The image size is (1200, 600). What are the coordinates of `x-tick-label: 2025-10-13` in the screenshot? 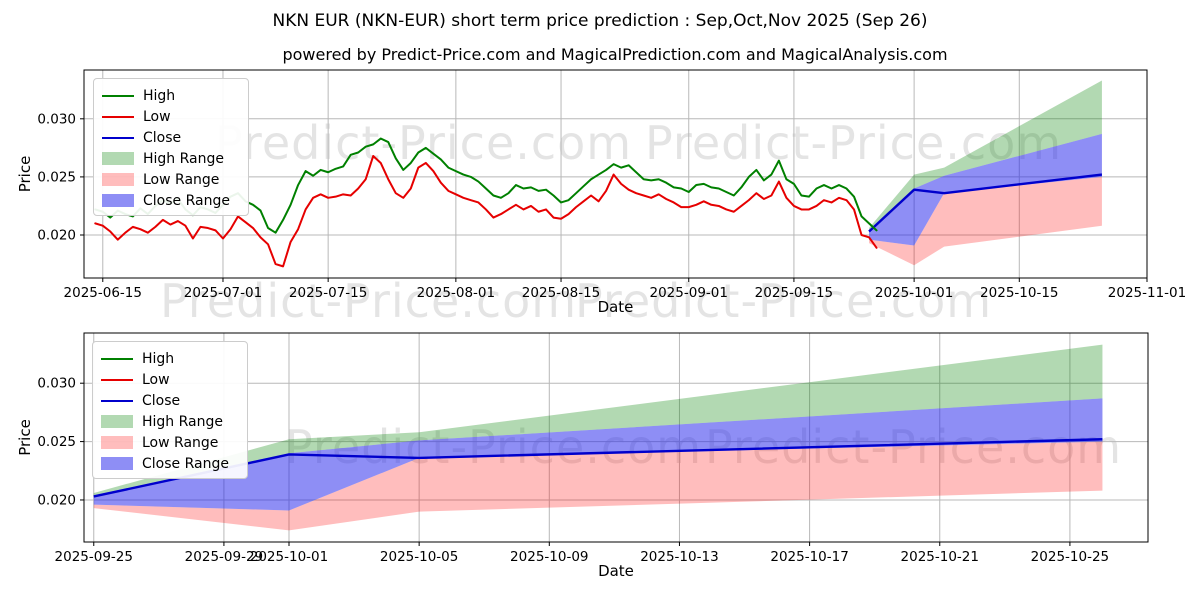 It's located at (679, 557).